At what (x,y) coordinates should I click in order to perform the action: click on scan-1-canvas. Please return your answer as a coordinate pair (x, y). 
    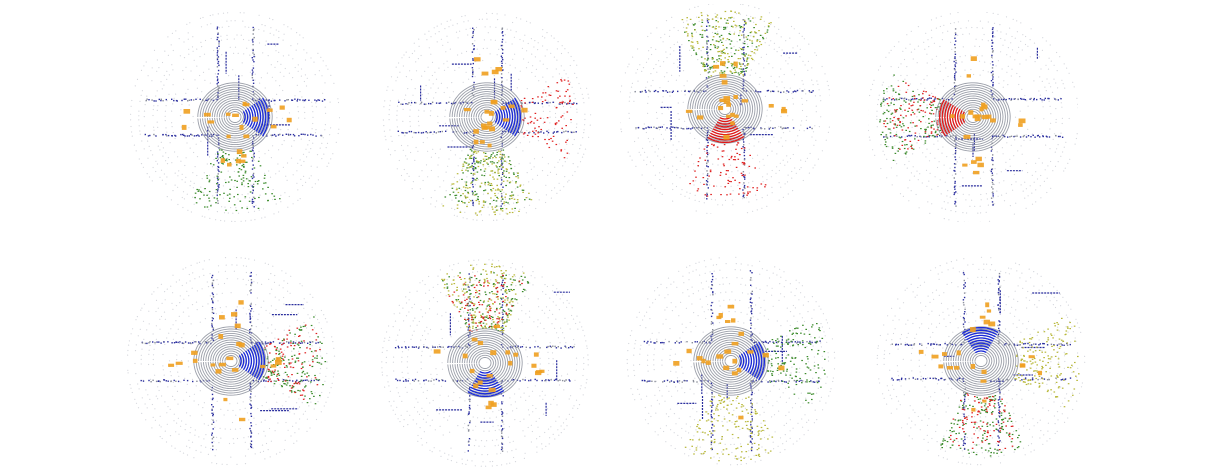
    Looking at the image, I should click on (235, 117).